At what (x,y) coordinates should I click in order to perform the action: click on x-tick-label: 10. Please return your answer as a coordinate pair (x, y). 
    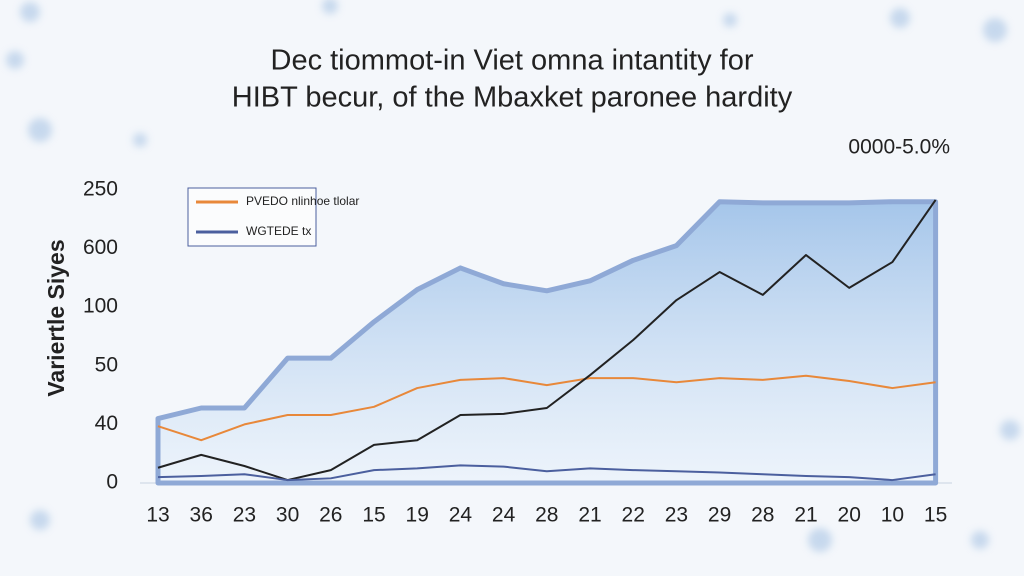
    Looking at the image, I should click on (892, 515).